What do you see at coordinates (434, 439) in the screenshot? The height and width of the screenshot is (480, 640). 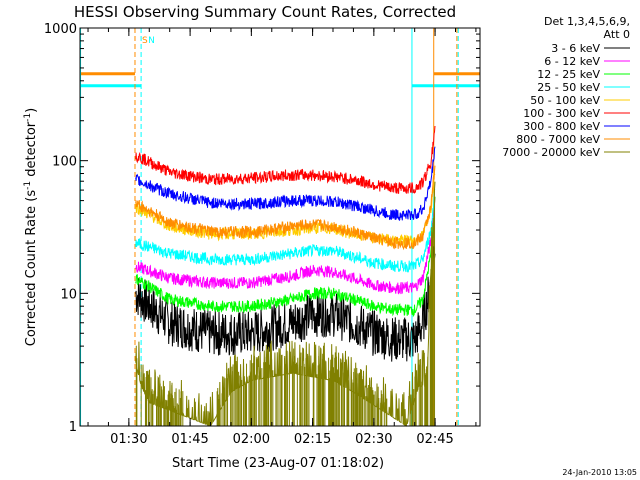 I see `x-tick-label-5: 02:45` at bounding box center [434, 439].